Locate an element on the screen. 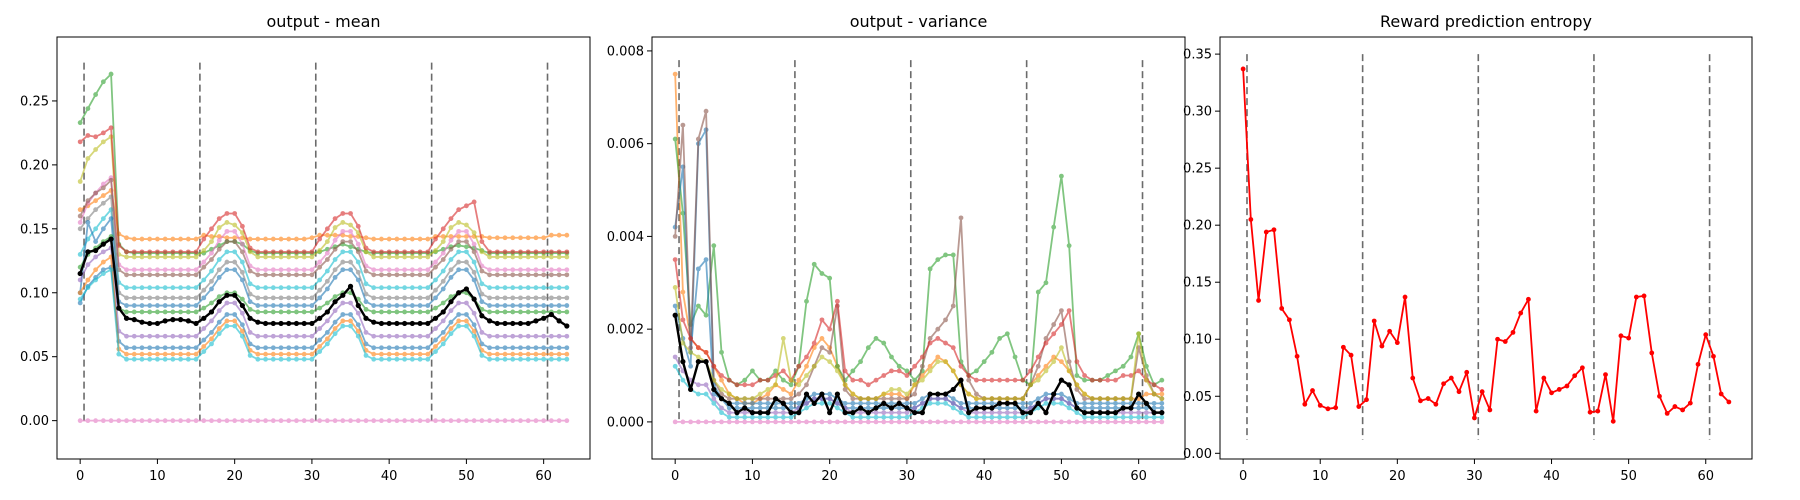 The height and width of the screenshot is (500, 1800). output-mean-x-tick-label: 10 is located at coordinates (157, 476).